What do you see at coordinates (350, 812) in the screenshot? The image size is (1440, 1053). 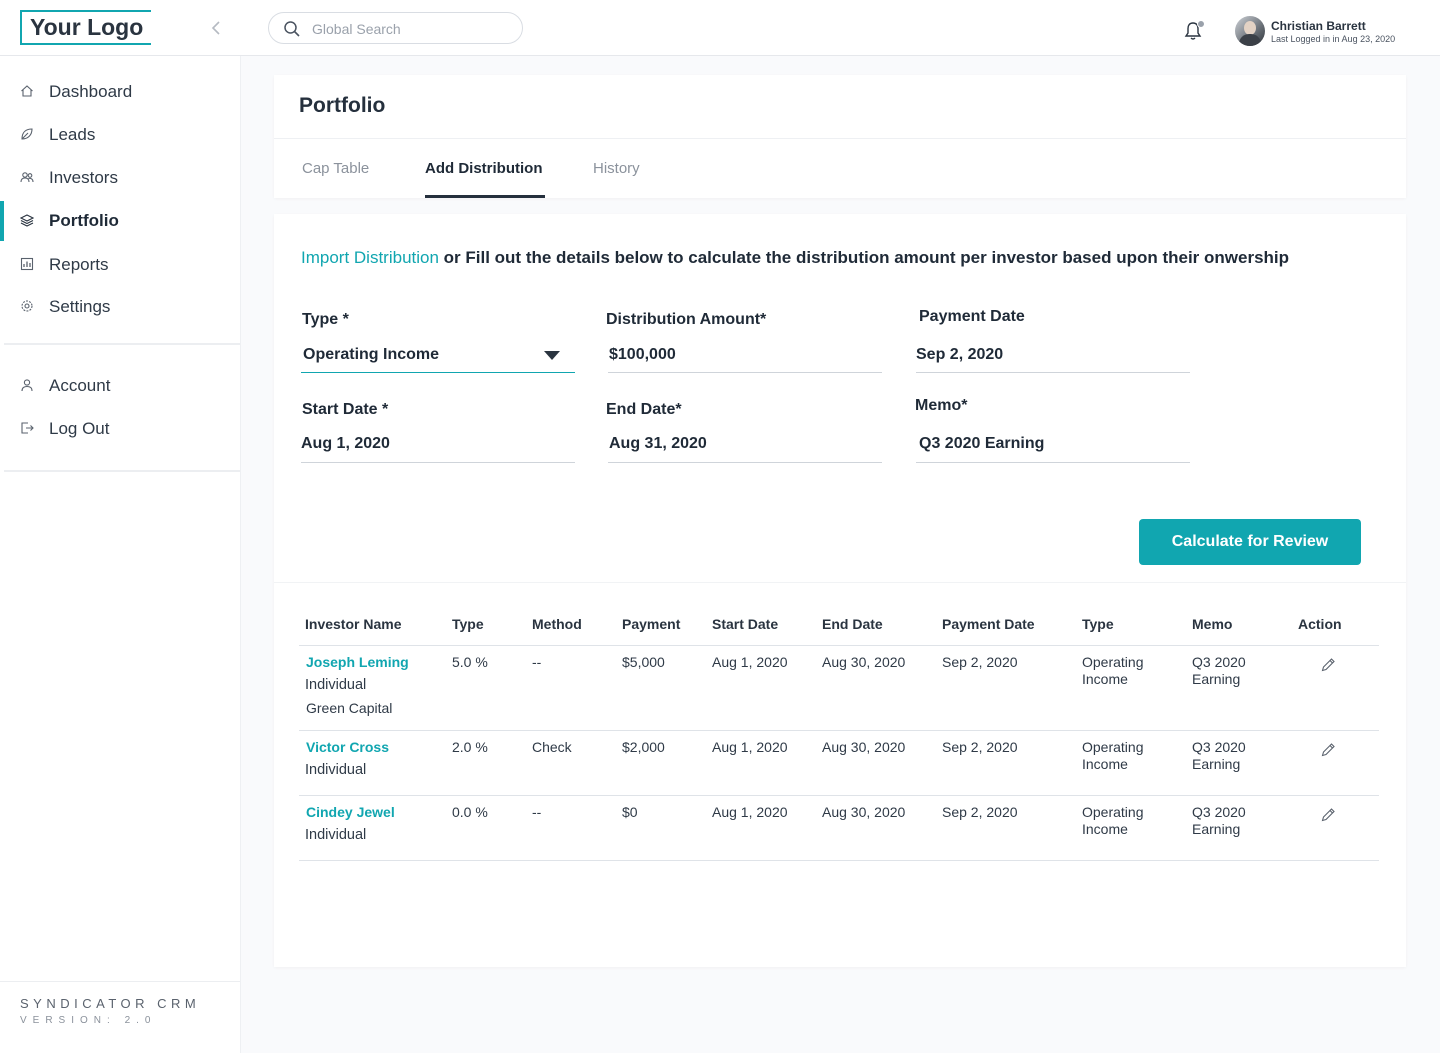 I see `investor-name-link: Cindey Jewel` at bounding box center [350, 812].